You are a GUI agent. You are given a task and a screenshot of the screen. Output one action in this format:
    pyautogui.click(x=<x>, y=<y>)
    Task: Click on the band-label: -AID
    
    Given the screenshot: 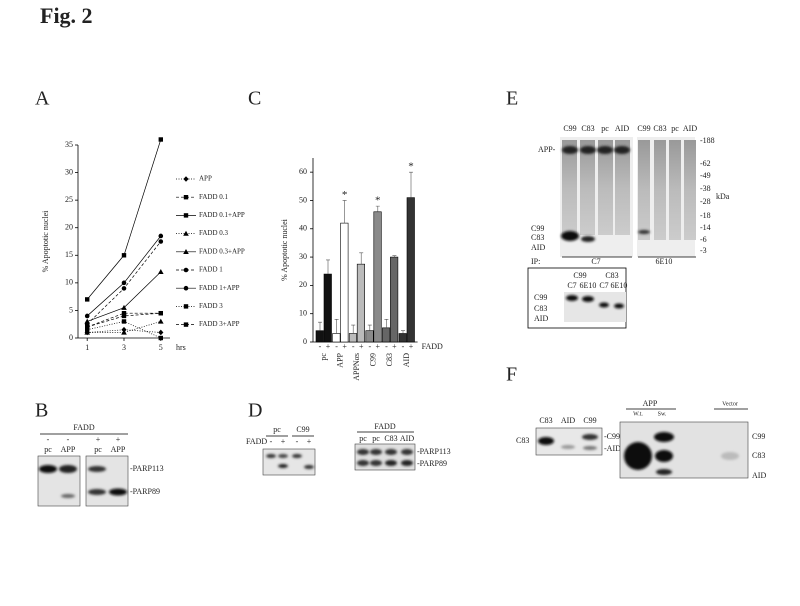 What is the action you would take?
    pyautogui.click(x=612, y=448)
    